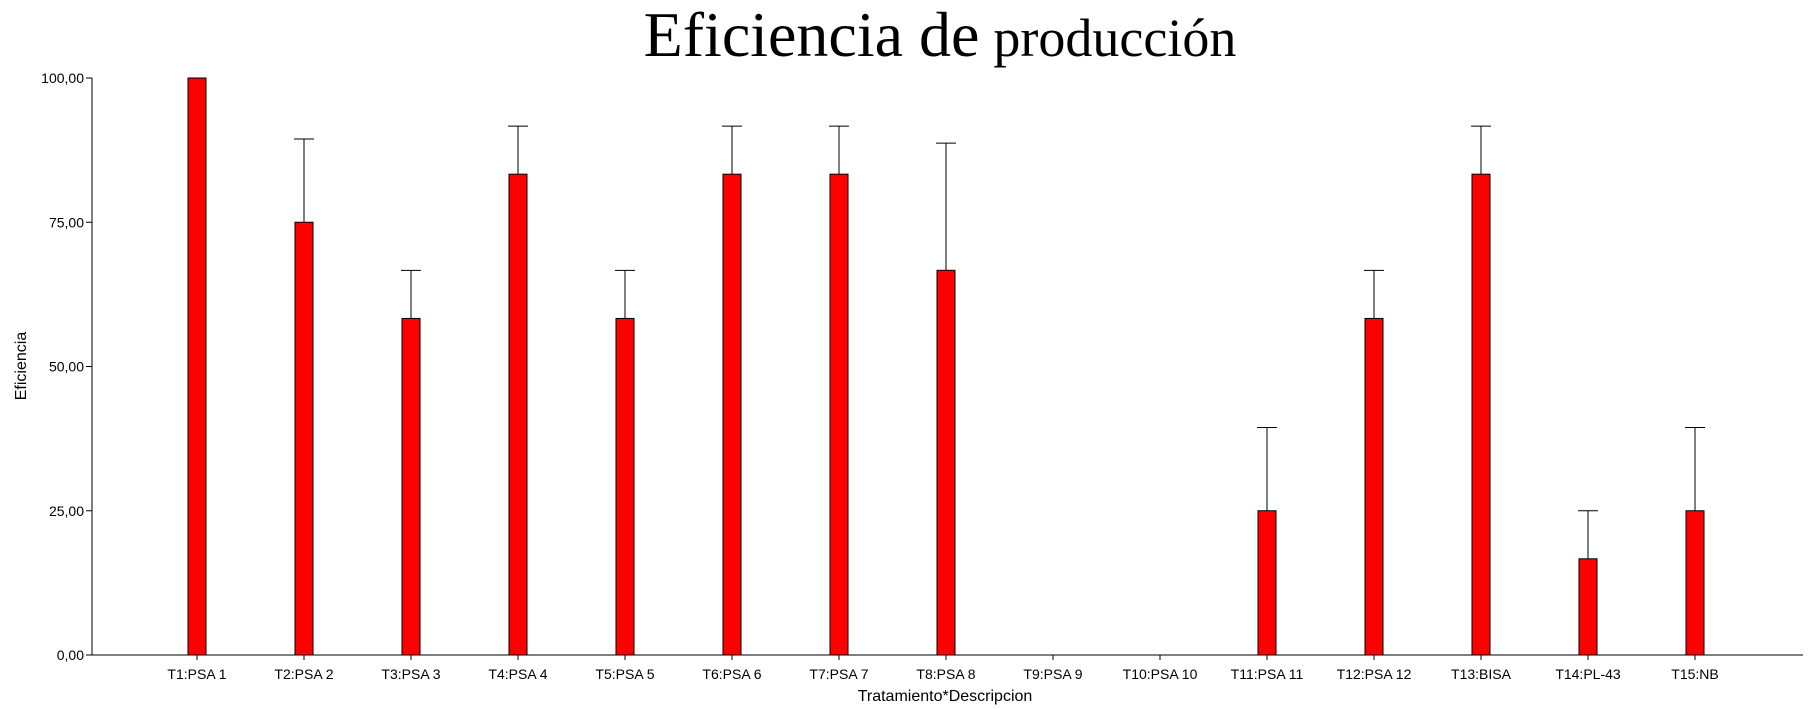  Describe the element at coordinates (66, 222) in the screenshot. I see `y-tick-label: 75,00` at that location.